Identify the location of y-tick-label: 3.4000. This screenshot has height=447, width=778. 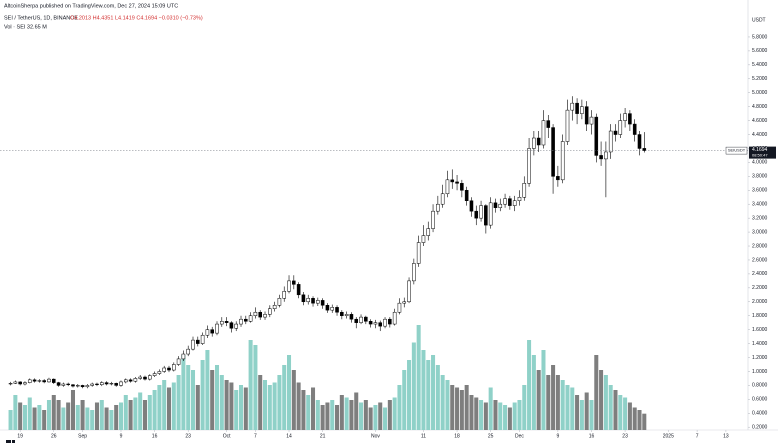
(760, 205).